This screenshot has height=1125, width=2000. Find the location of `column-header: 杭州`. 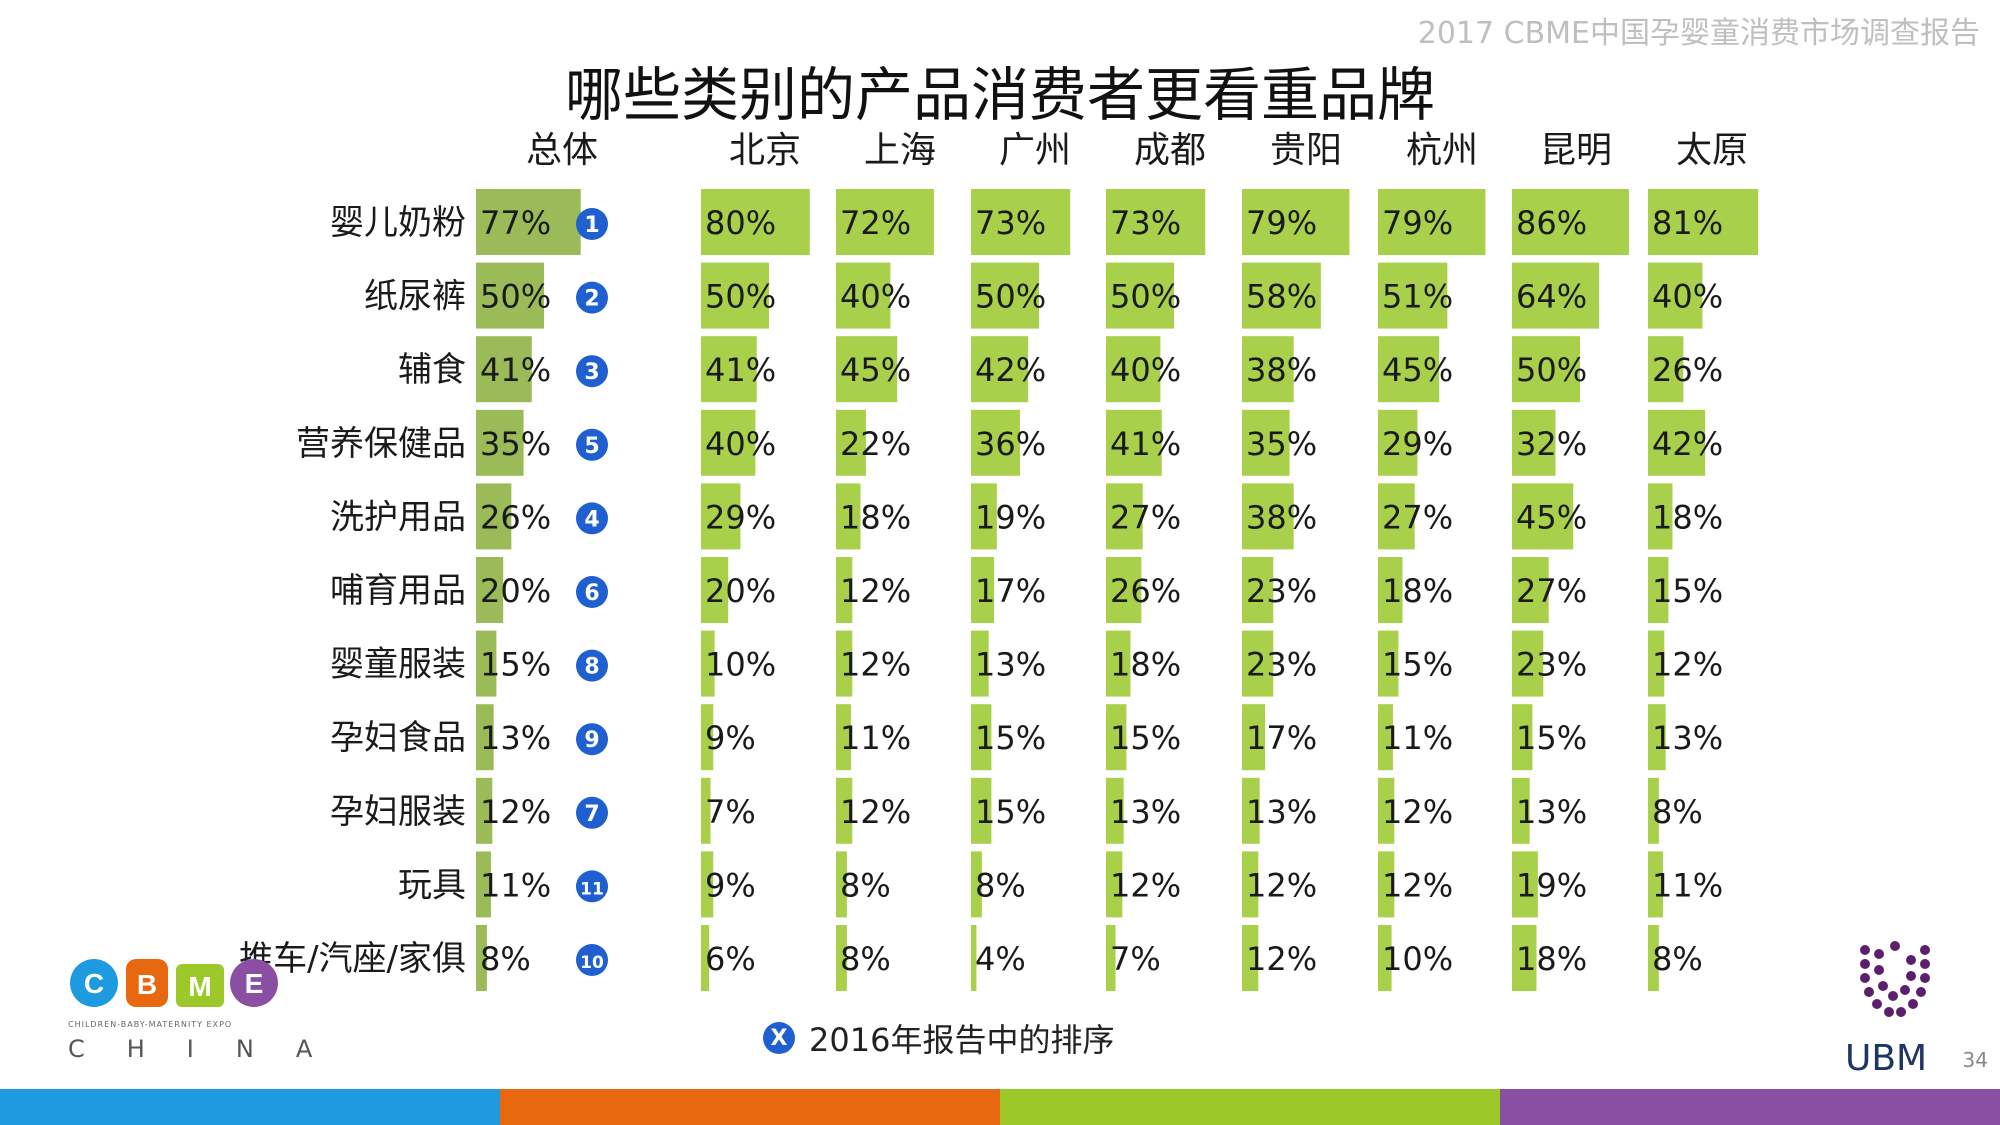

column-header: 杭州 is located at coordinates (1442, 150).